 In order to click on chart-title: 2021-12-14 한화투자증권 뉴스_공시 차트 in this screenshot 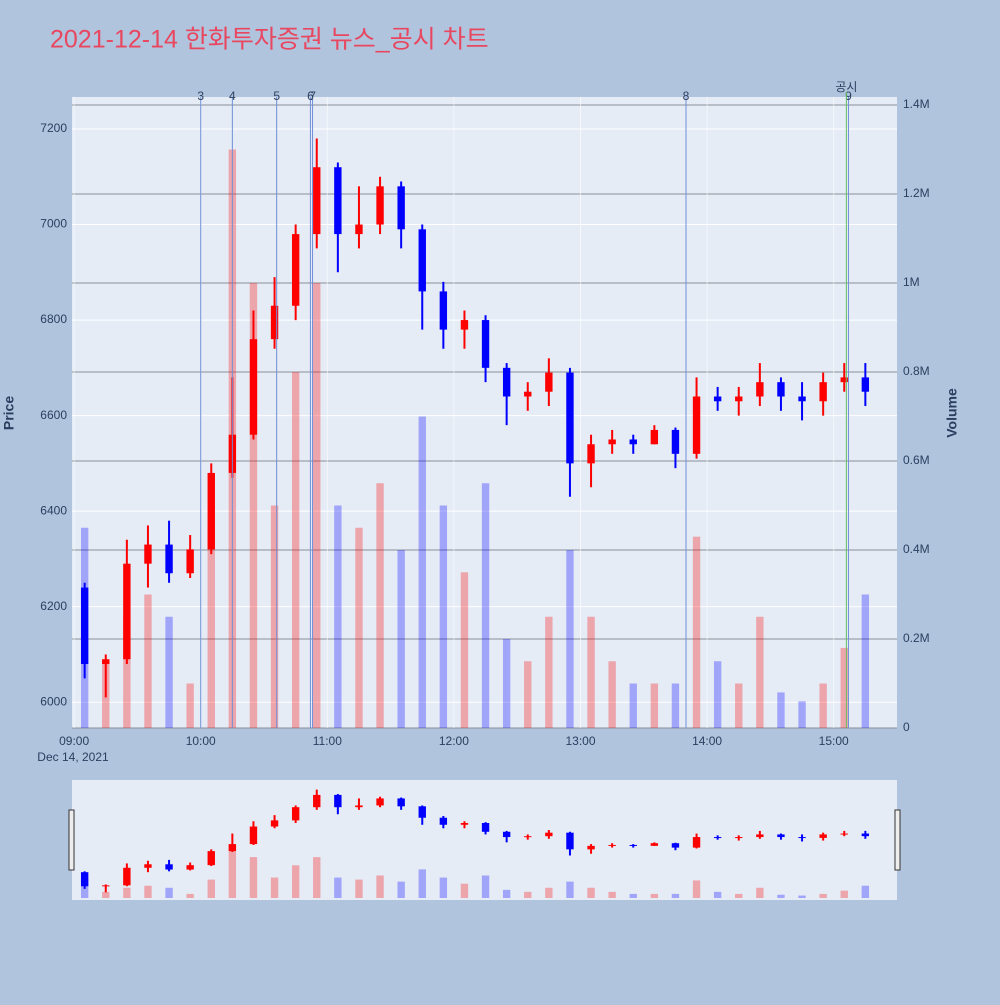, I will do `click(269, 40)`.